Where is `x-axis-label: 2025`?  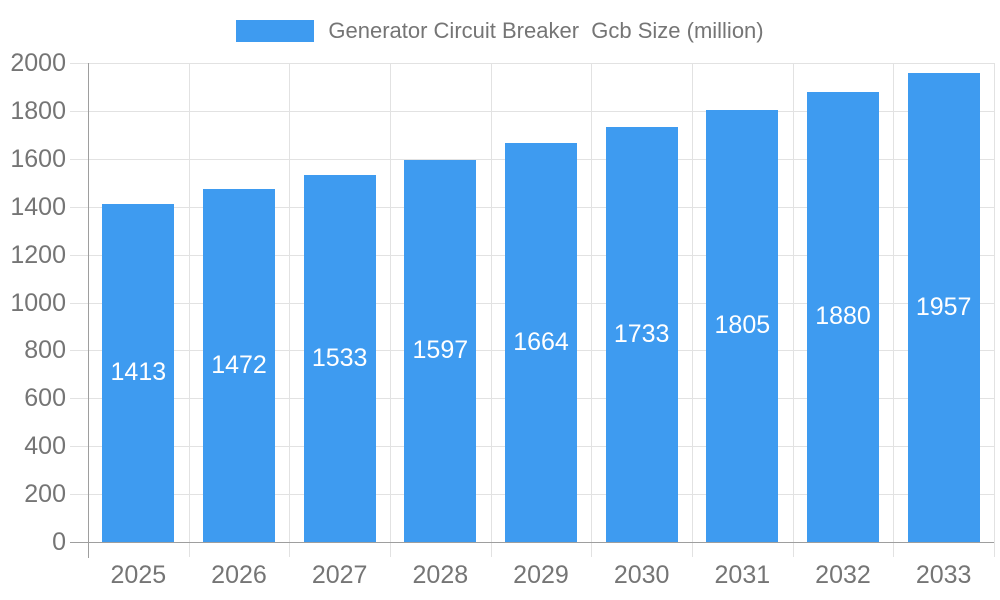 x-axis-label: 2025 is located at coordinates (138, 575).